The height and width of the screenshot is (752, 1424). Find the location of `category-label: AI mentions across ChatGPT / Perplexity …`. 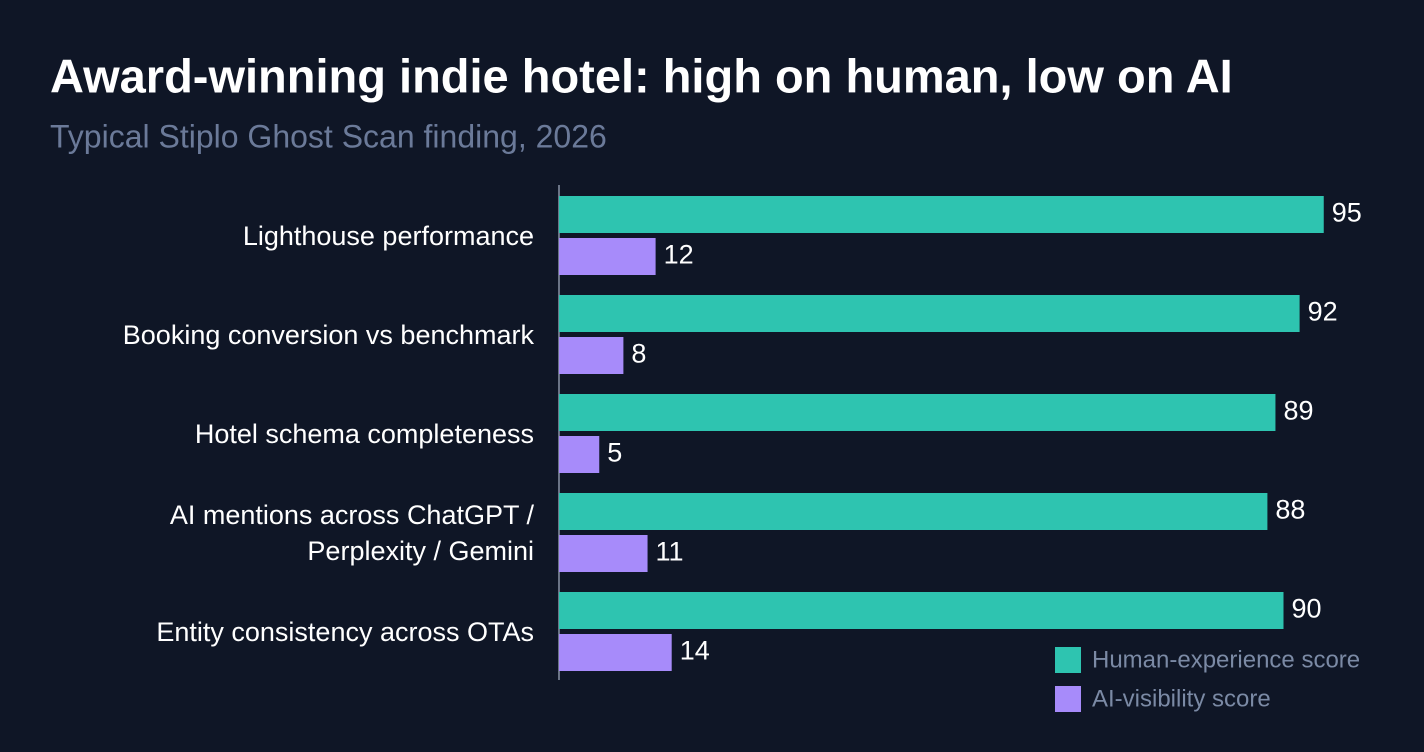

category-label: AI mentions across ChatGPT / Perplexity … is located at coordinates (351, 532).